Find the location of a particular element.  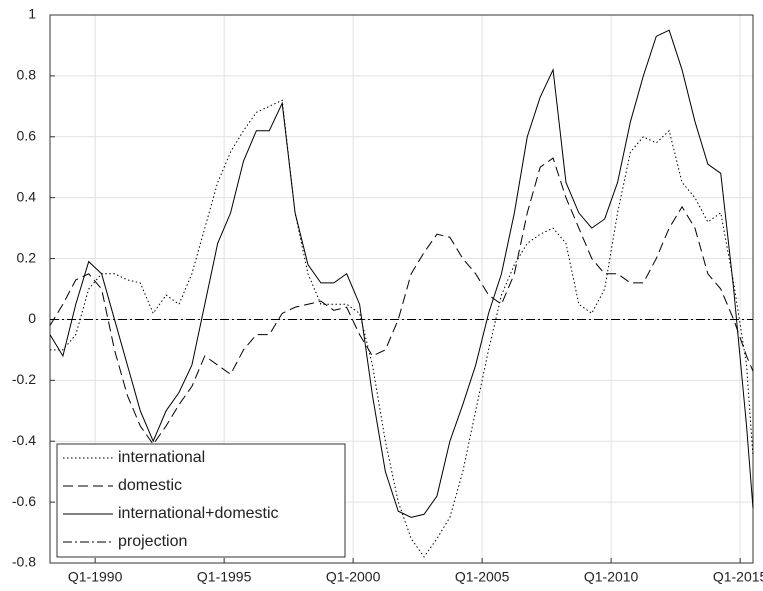

x-tick-label: Q1-1995 is located at coordinates (224, 577).